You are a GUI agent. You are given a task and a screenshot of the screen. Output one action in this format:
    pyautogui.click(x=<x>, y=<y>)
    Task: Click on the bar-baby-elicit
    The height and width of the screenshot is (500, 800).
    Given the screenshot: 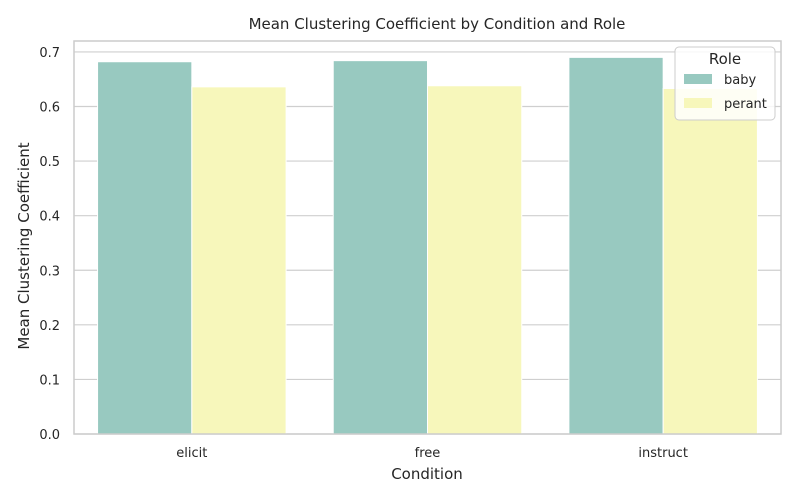 What is the action you would take?
    pyautogui.click(x=145, y=248)
    